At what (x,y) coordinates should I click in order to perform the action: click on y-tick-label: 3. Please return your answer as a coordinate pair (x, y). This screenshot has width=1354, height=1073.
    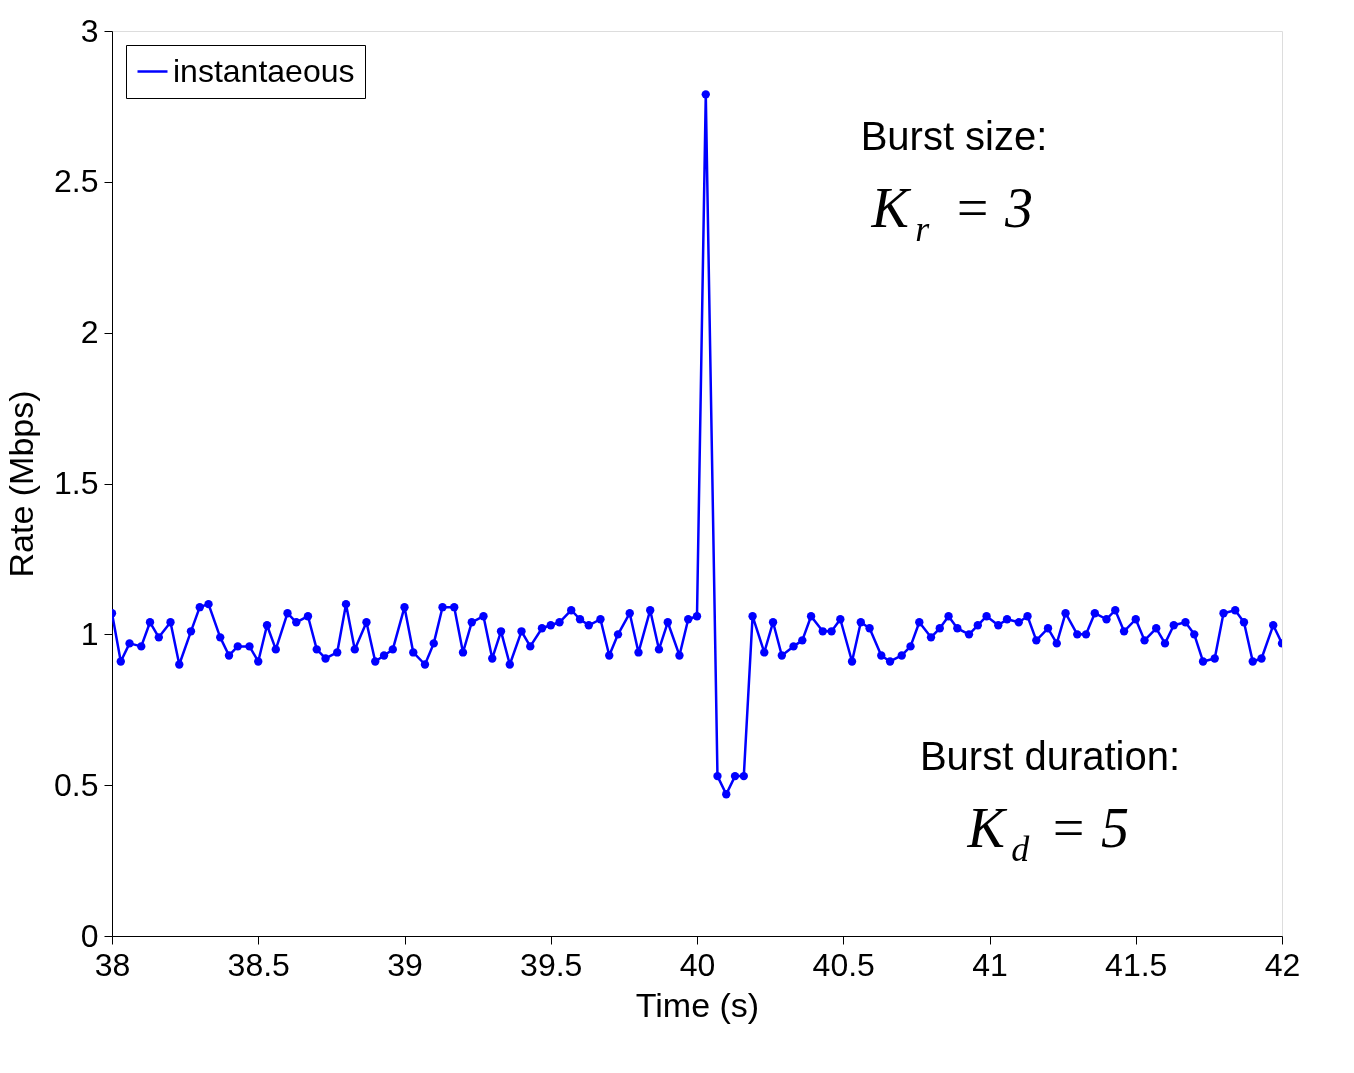
    Looking at the image, I should click on (89, 30).